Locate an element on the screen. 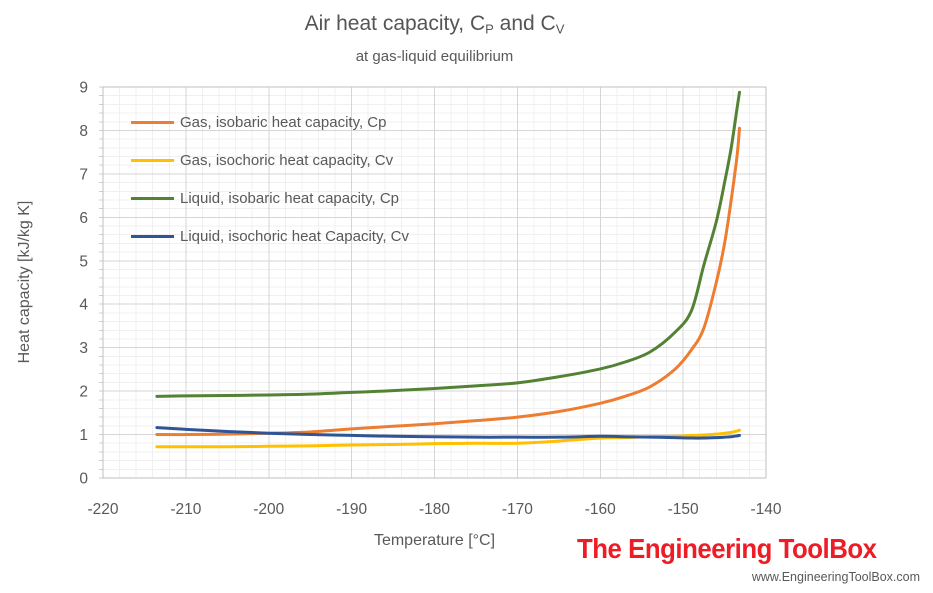 This screenshot has width=933, height=593. y-tick-label: 5 is located at coordinates (83, 261).